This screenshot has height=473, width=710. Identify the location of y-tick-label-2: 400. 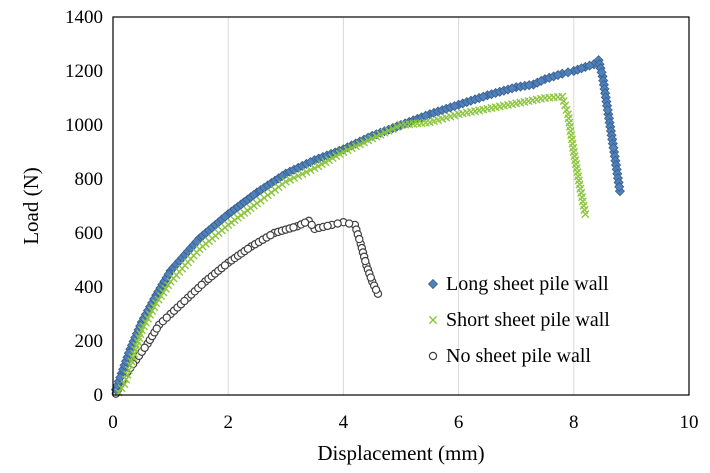
(89, 287).